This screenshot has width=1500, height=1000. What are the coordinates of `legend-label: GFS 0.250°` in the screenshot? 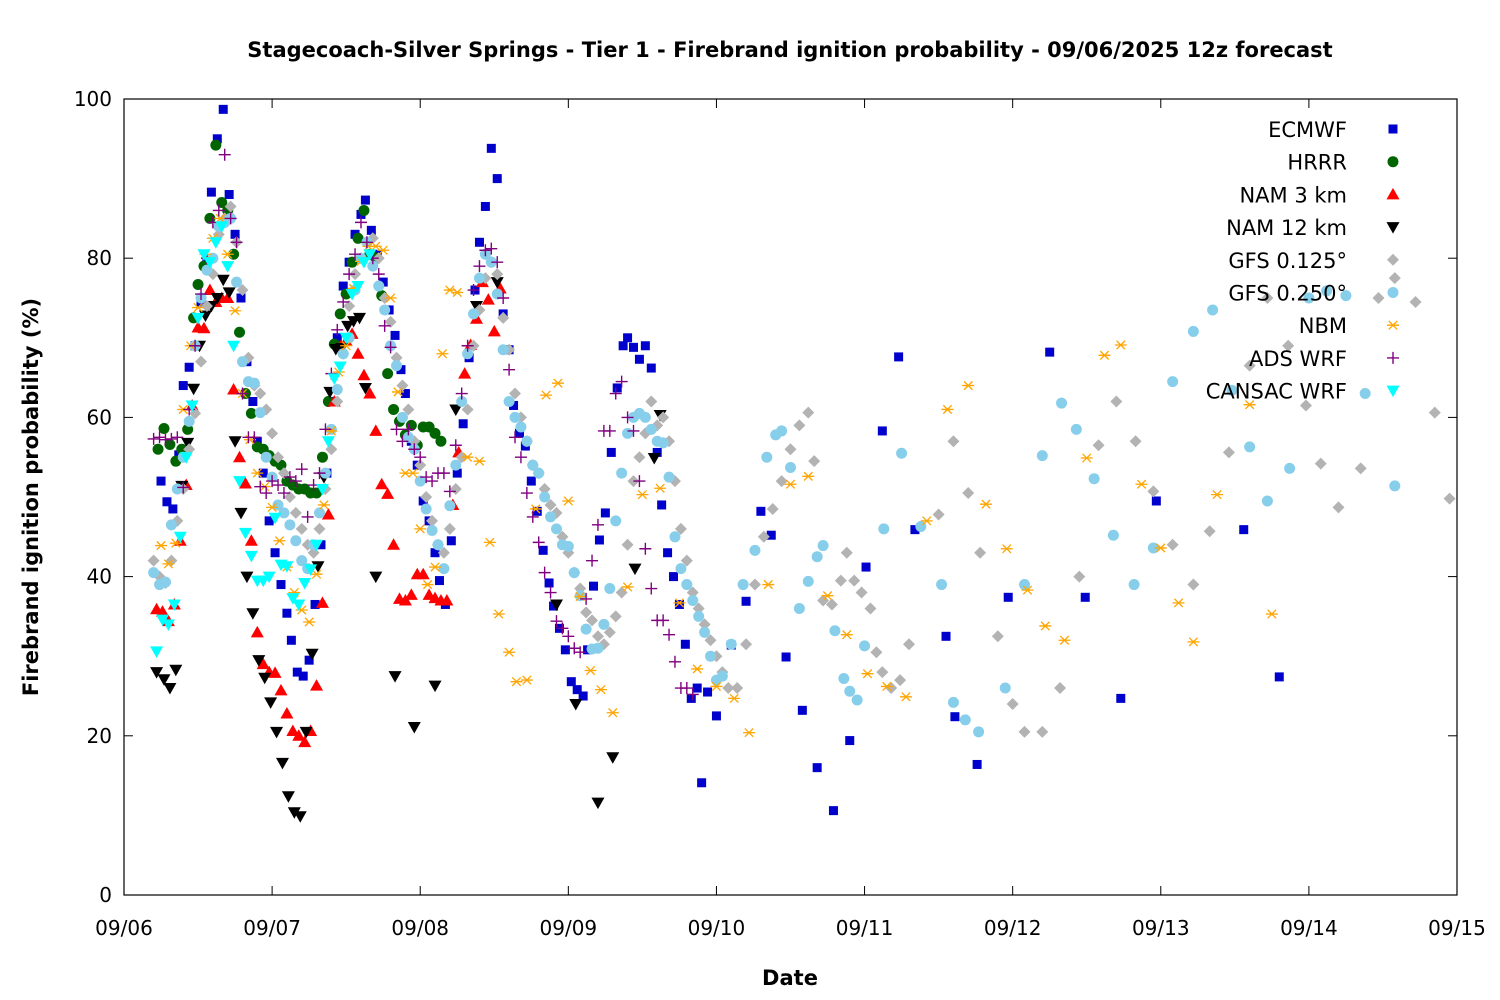 It's located at (1287, 294).